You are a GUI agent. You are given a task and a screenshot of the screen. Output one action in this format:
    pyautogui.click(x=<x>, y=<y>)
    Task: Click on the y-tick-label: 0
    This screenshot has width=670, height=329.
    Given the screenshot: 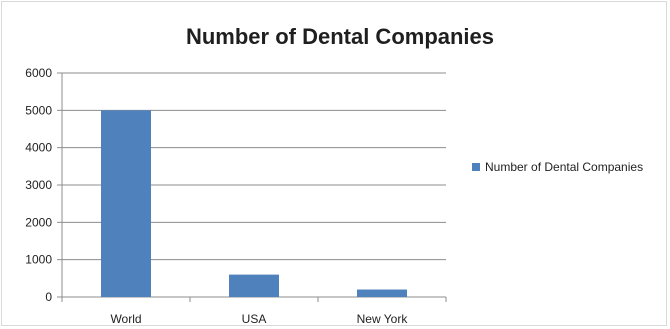 What is the action you would take?
    pyautogui.click(x=48, y=297)
    